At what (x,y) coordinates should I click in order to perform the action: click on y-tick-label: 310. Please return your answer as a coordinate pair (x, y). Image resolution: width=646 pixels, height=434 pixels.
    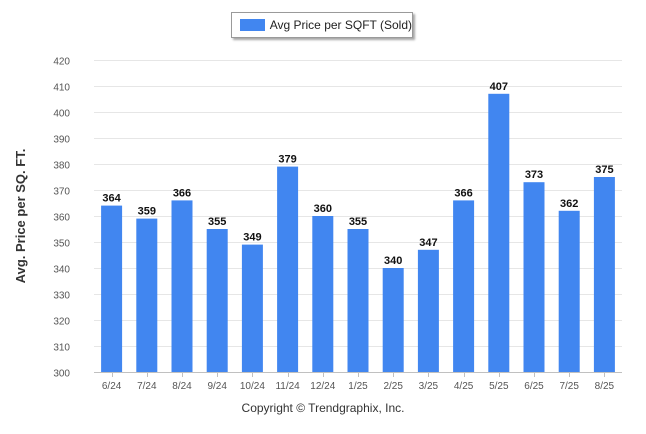
    Looking at the image, I should click on (61, 348).